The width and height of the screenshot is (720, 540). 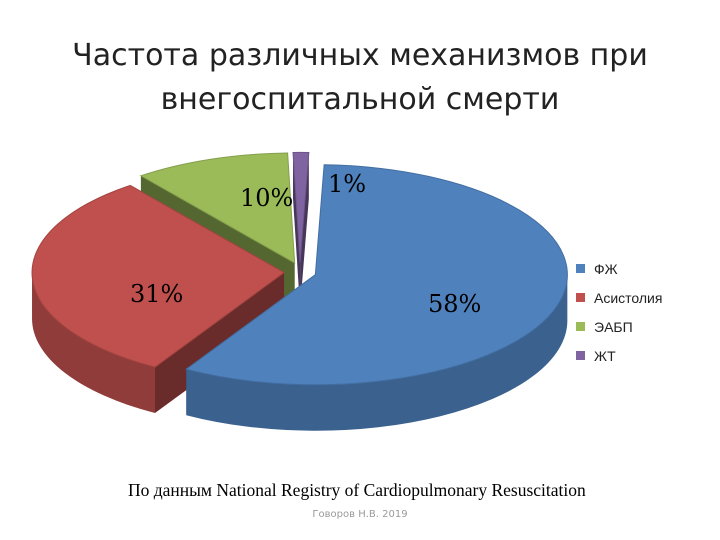 What do you see at coordinates (156, 294) in the screenshot?
I see `data-label-1: 31%` at bounding box center [156, 294].